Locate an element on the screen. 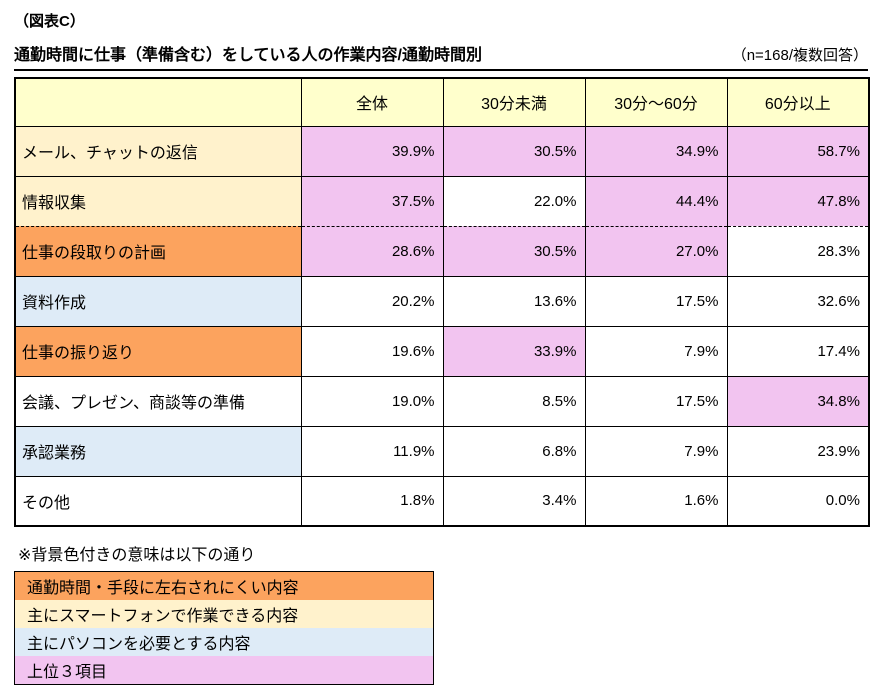  value-cell: 44.4% is located at coordinates (656, 201).